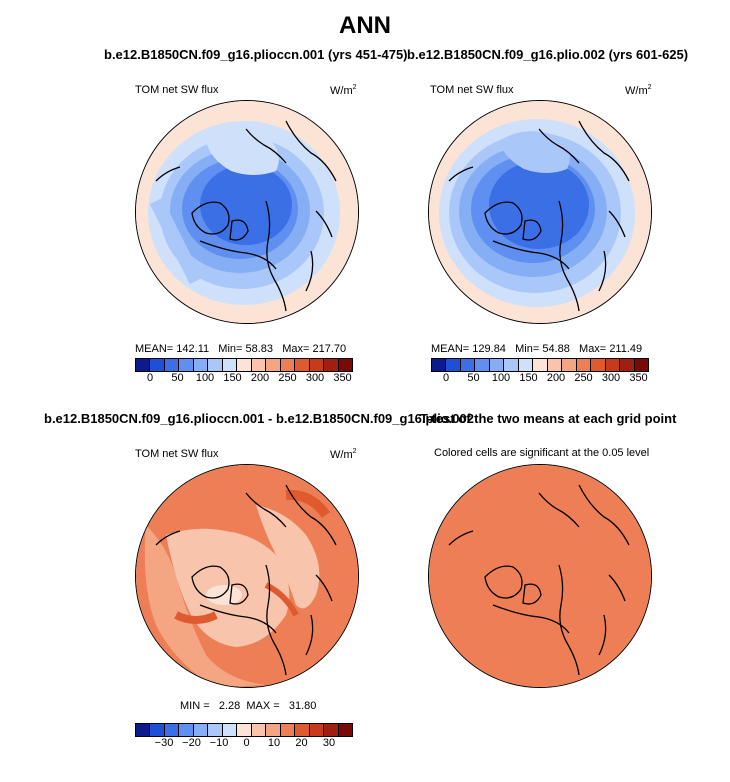  I want to click on colorbar-top-left: 0 50 100 150 200 250 300 350, so click(244, 372).